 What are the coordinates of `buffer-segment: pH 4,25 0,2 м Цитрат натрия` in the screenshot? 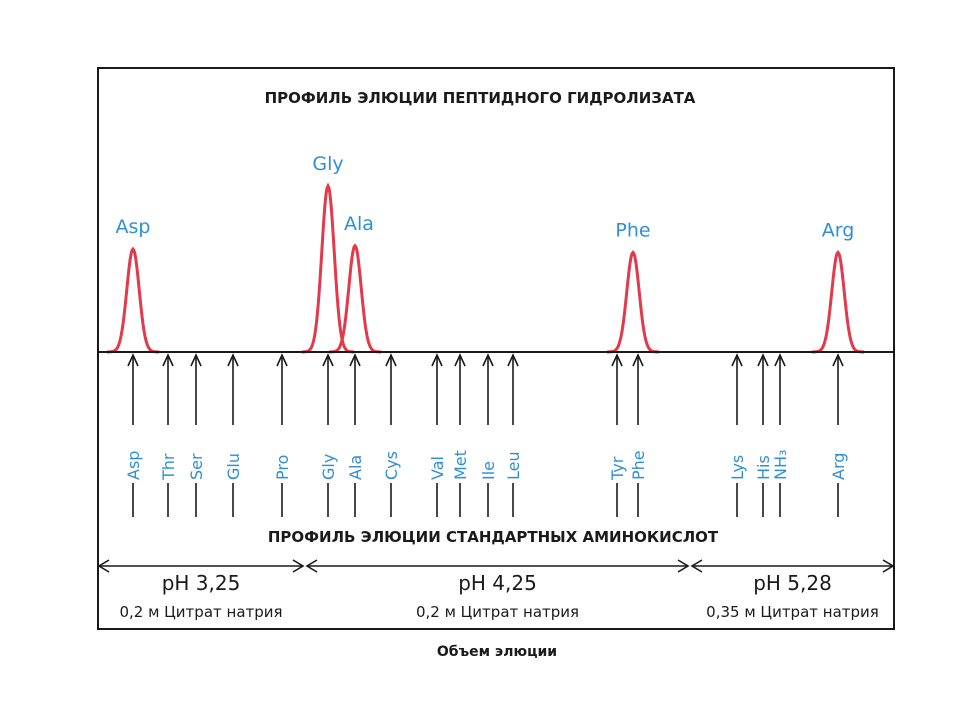 It's located at (497, 590).